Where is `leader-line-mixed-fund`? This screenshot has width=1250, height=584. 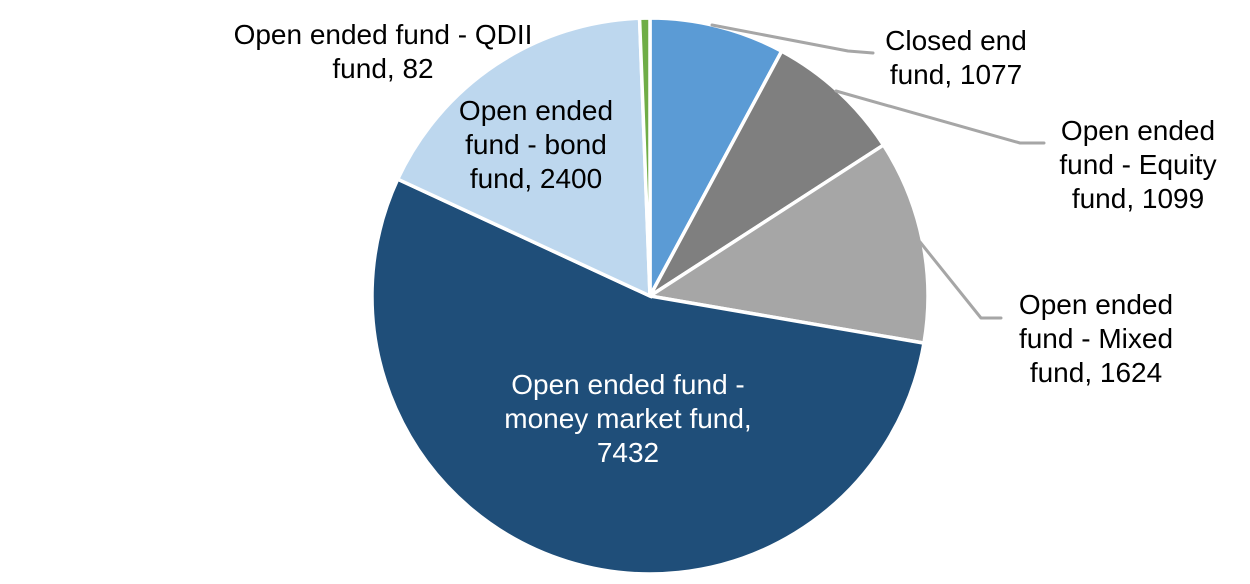 leader-line-mixed-fund is located at coordinates (960, 280).